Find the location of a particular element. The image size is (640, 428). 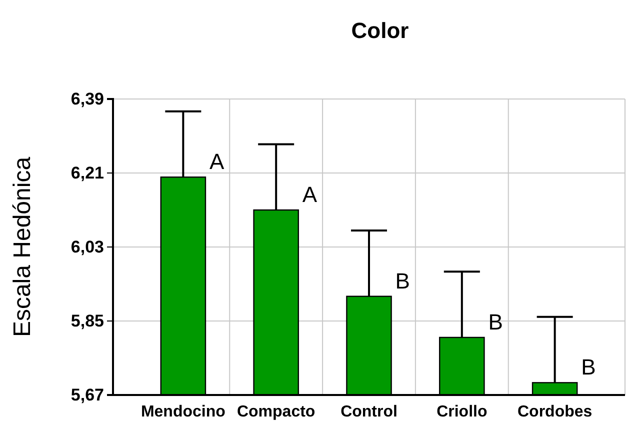

x-tick-label: Mendocino is located at coordinates (183, 411).